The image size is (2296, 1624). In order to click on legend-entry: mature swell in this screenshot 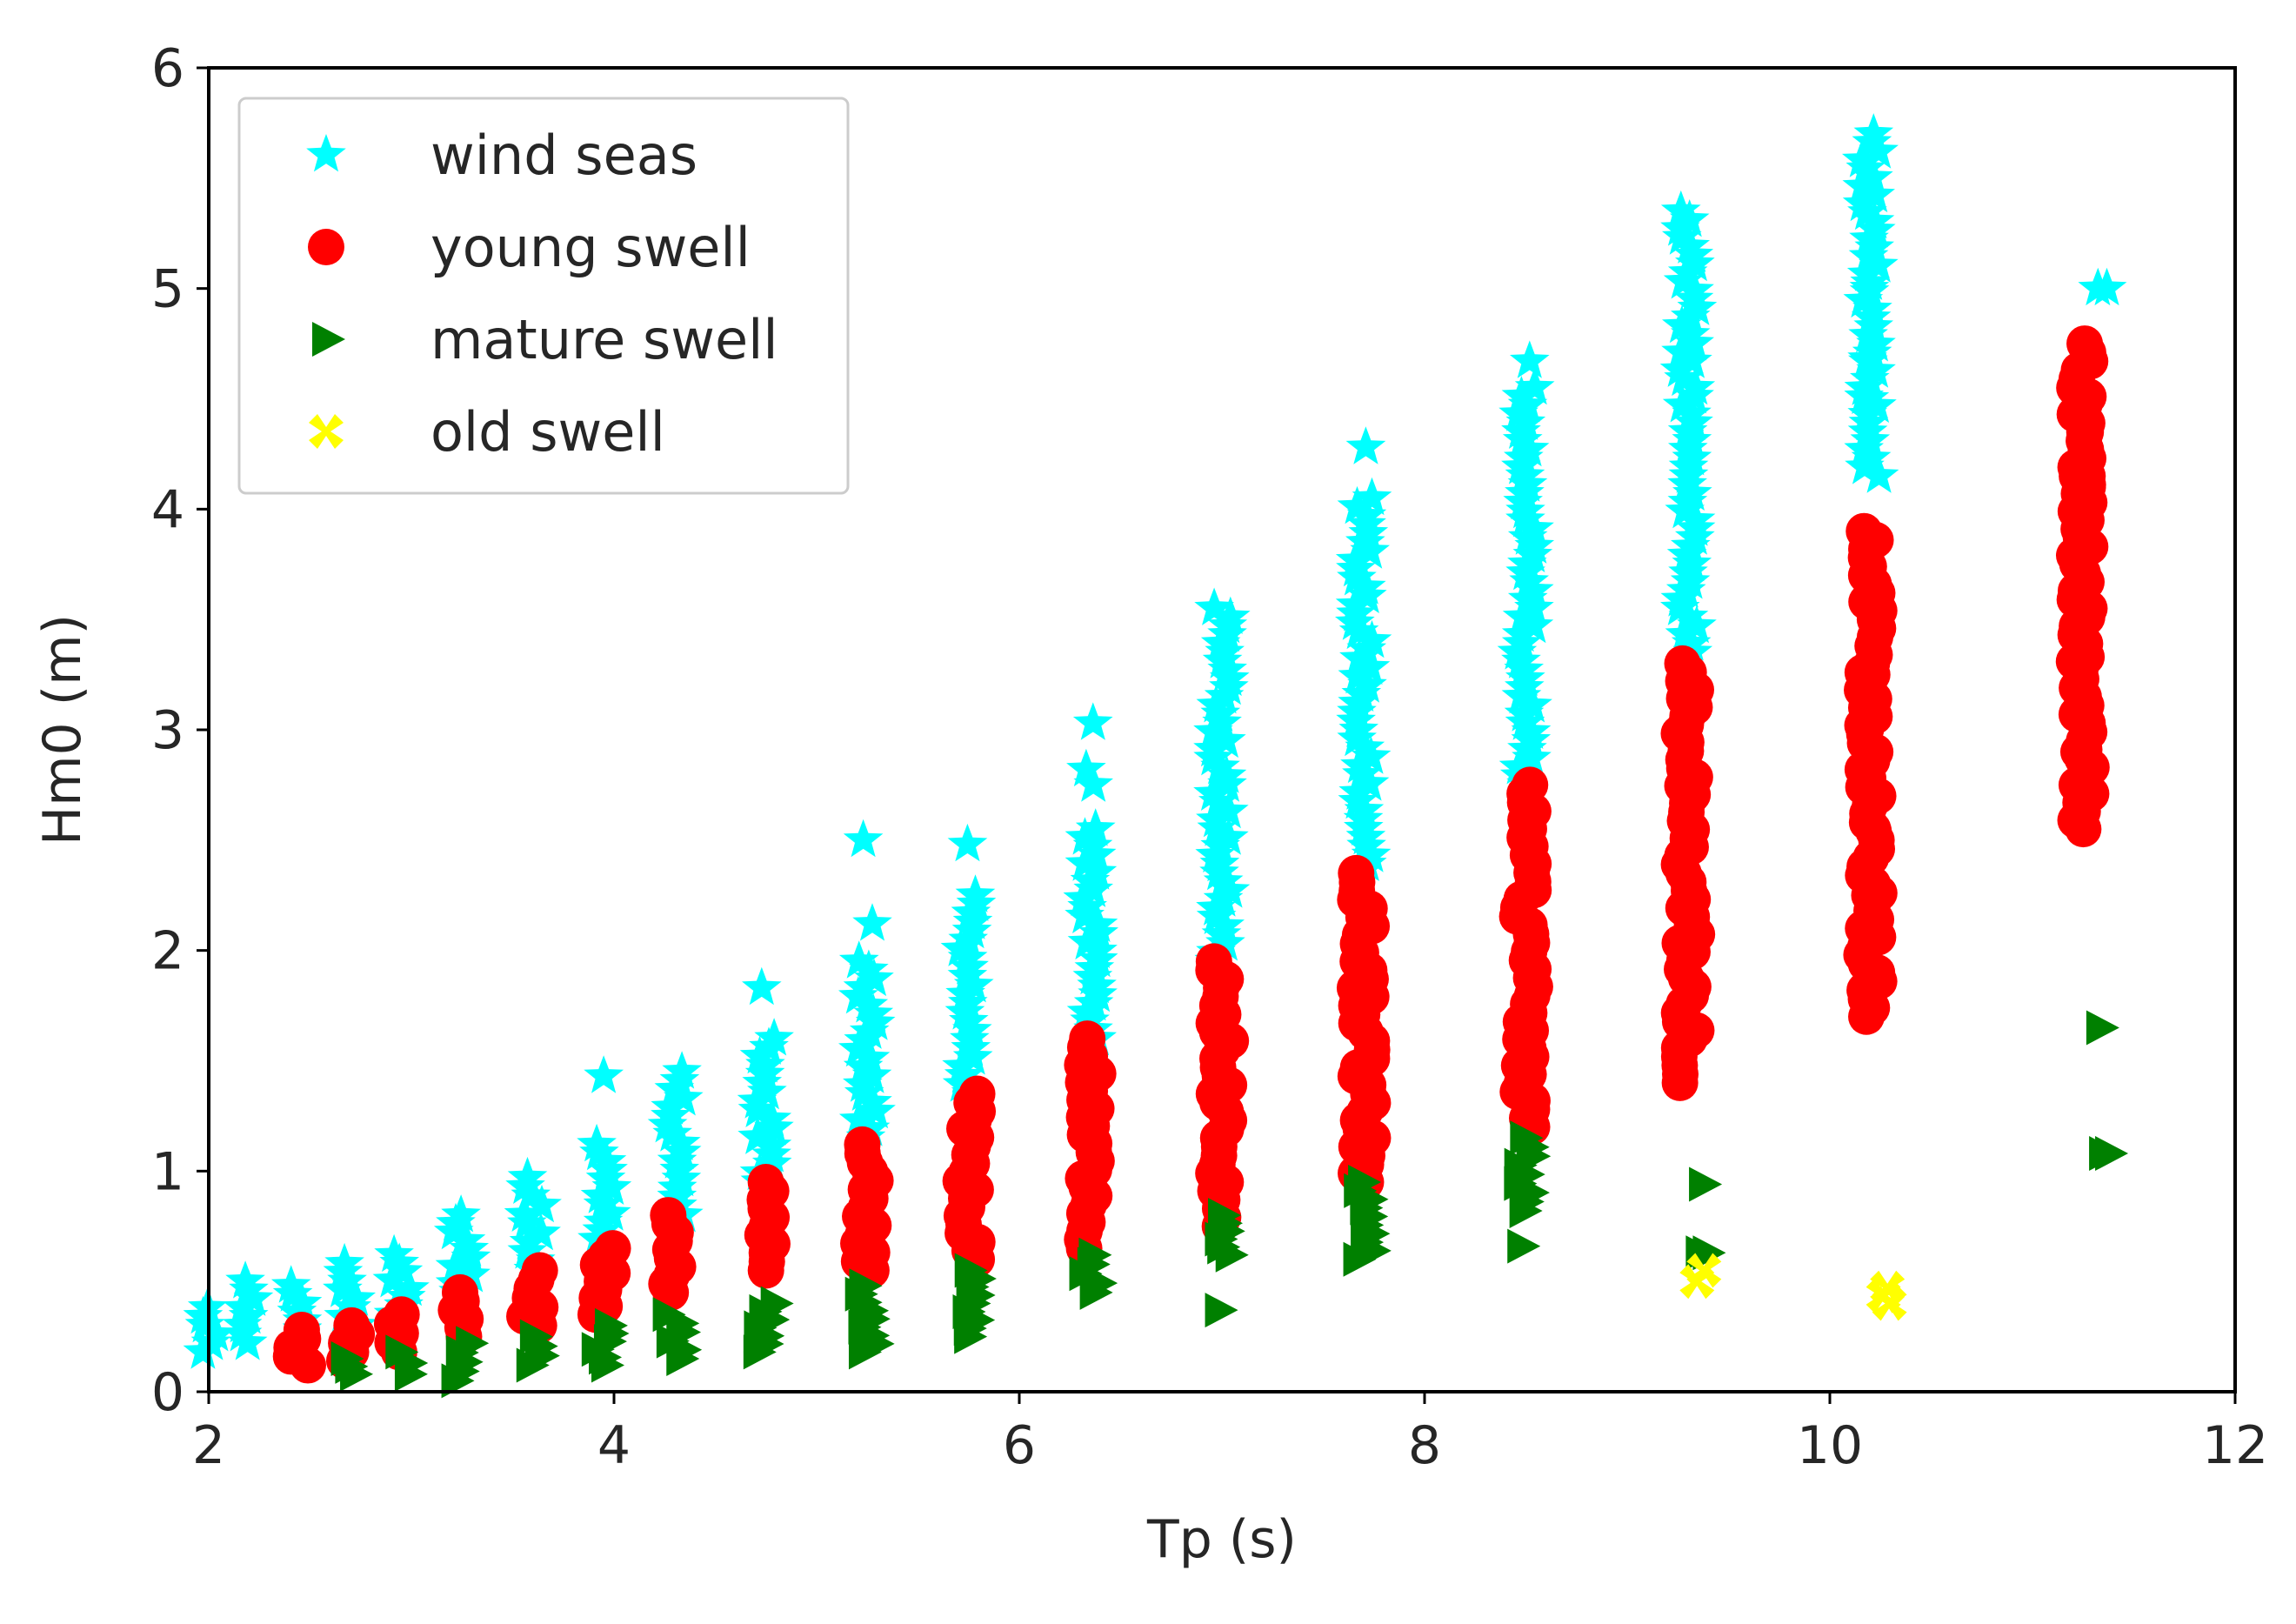, I will do `click(545, 340)`.